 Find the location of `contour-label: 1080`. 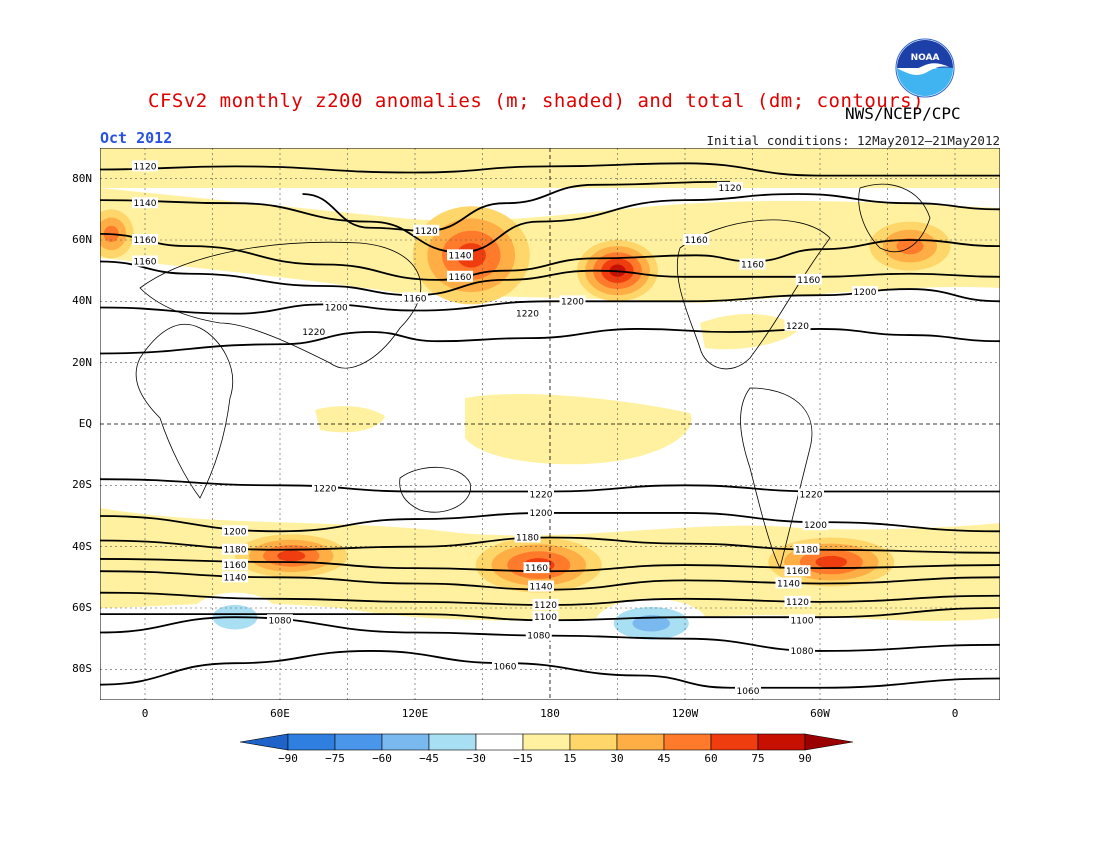

contour-label: 1080 is located at coordinates (280, 621).